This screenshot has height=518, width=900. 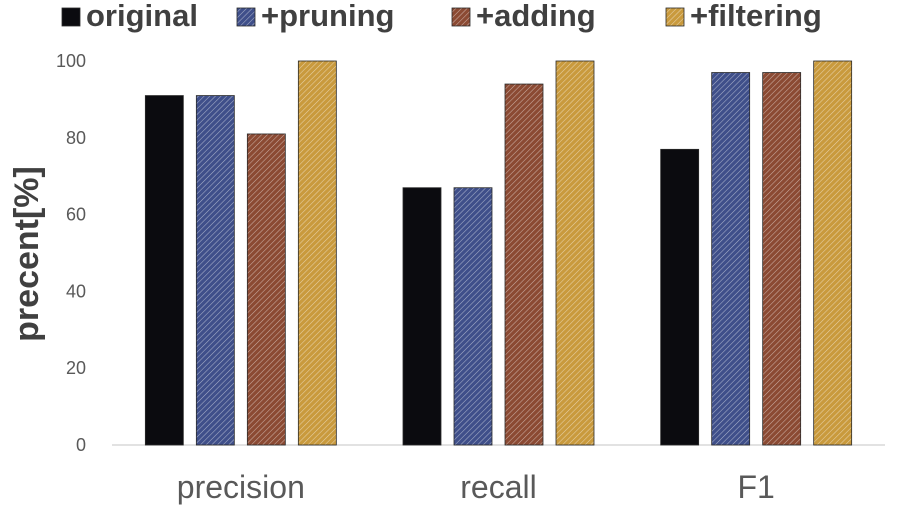 What do you see at coordinates (473, 316) in the screenshot?
I see `bar-pruning-recall` at bounding box center [473, 316].